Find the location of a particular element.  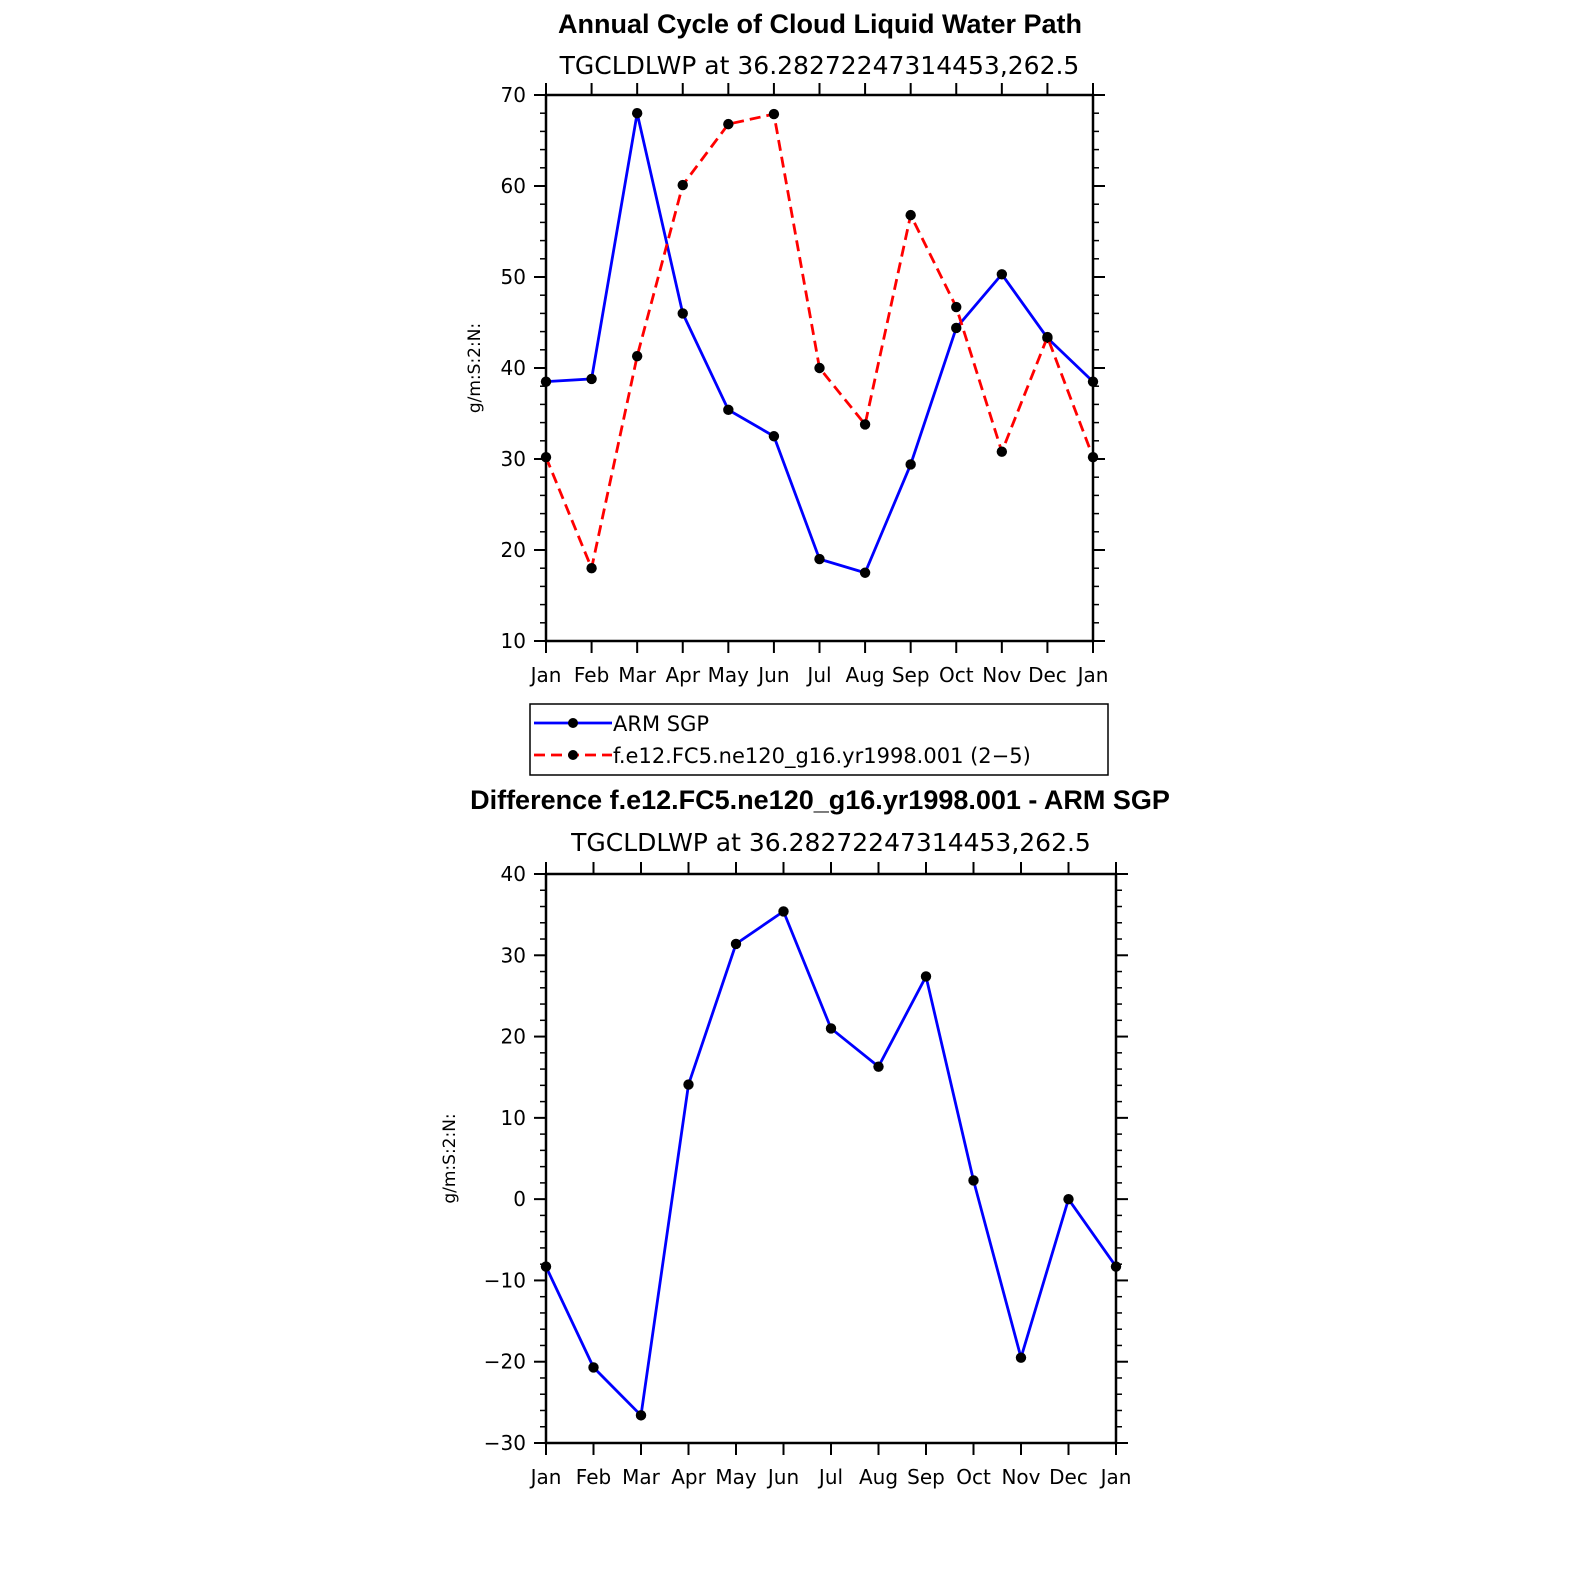

y-tick-label: −20 is located at coordinates (505, 1362).